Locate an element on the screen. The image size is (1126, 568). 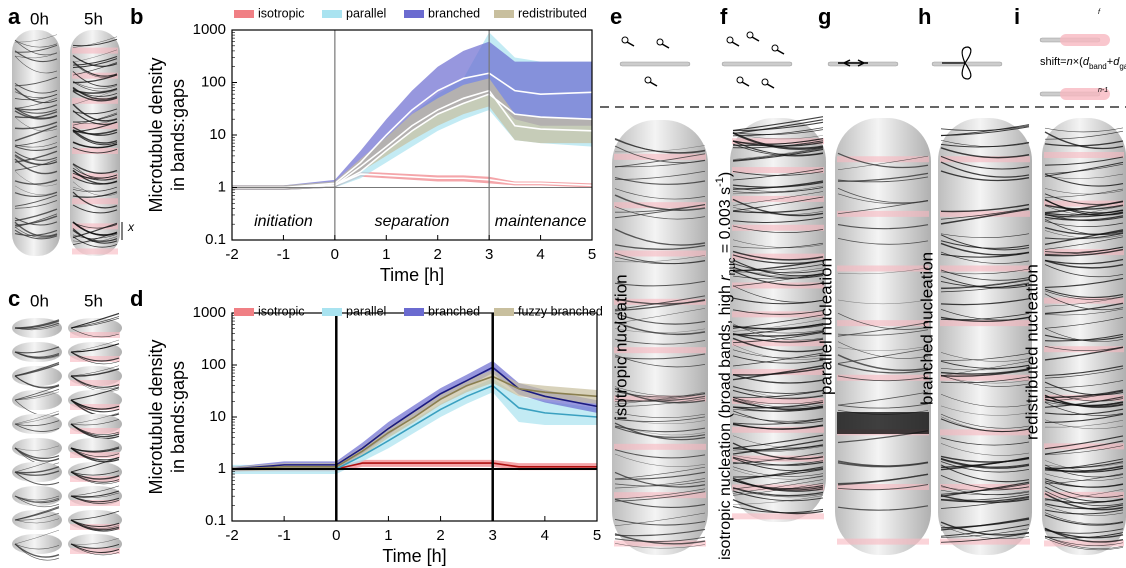
label-part: -1 is located at coordinates (720, 182).